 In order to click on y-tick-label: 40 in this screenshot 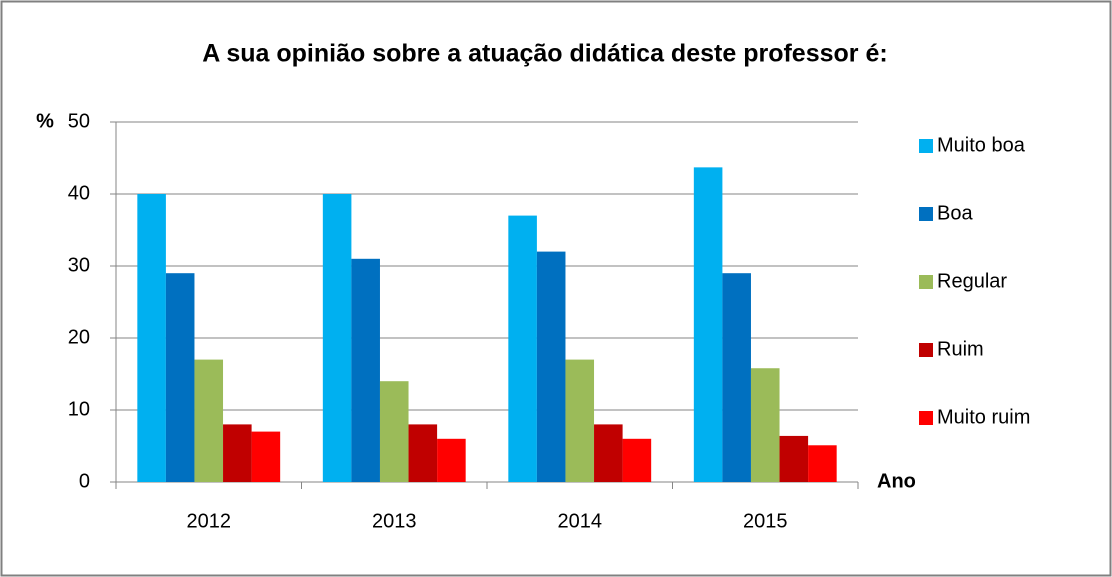, I will do `click(79, 193)`.